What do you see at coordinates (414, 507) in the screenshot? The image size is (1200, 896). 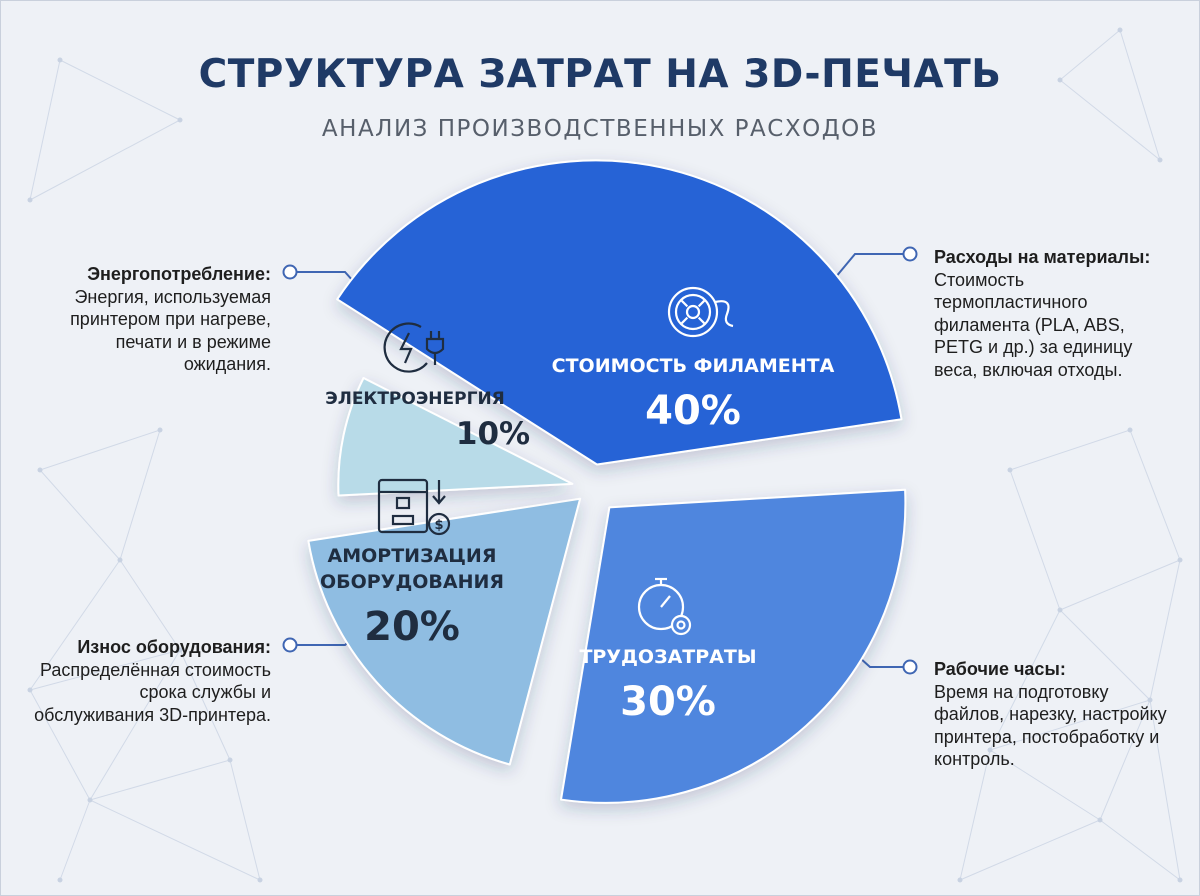 I see `printer-depreciation-icon: $` at bounding box center [414, 507].